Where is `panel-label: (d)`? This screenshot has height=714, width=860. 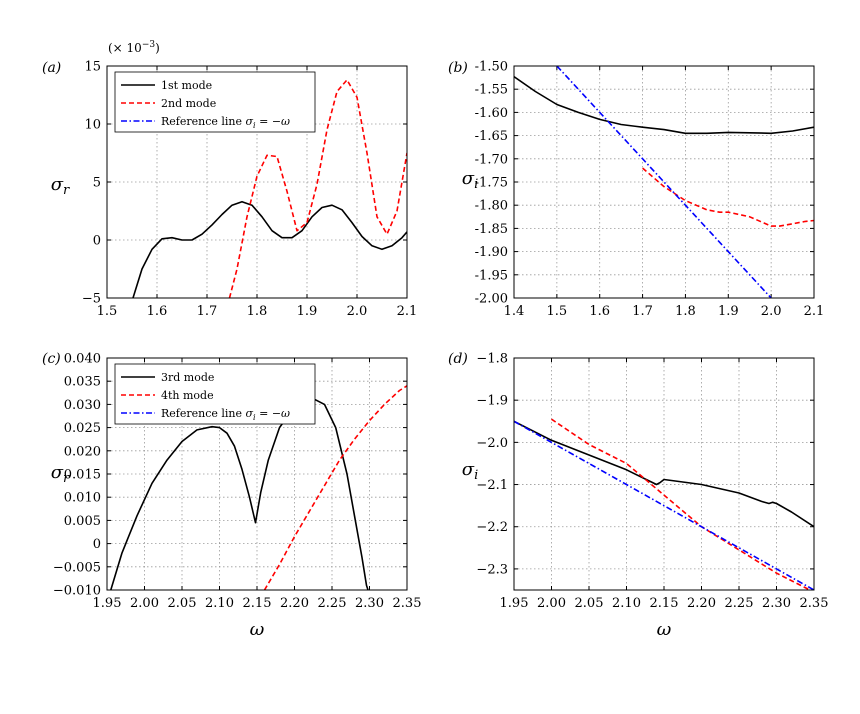
panel-label: (d) is located at coordinates (458, 359).